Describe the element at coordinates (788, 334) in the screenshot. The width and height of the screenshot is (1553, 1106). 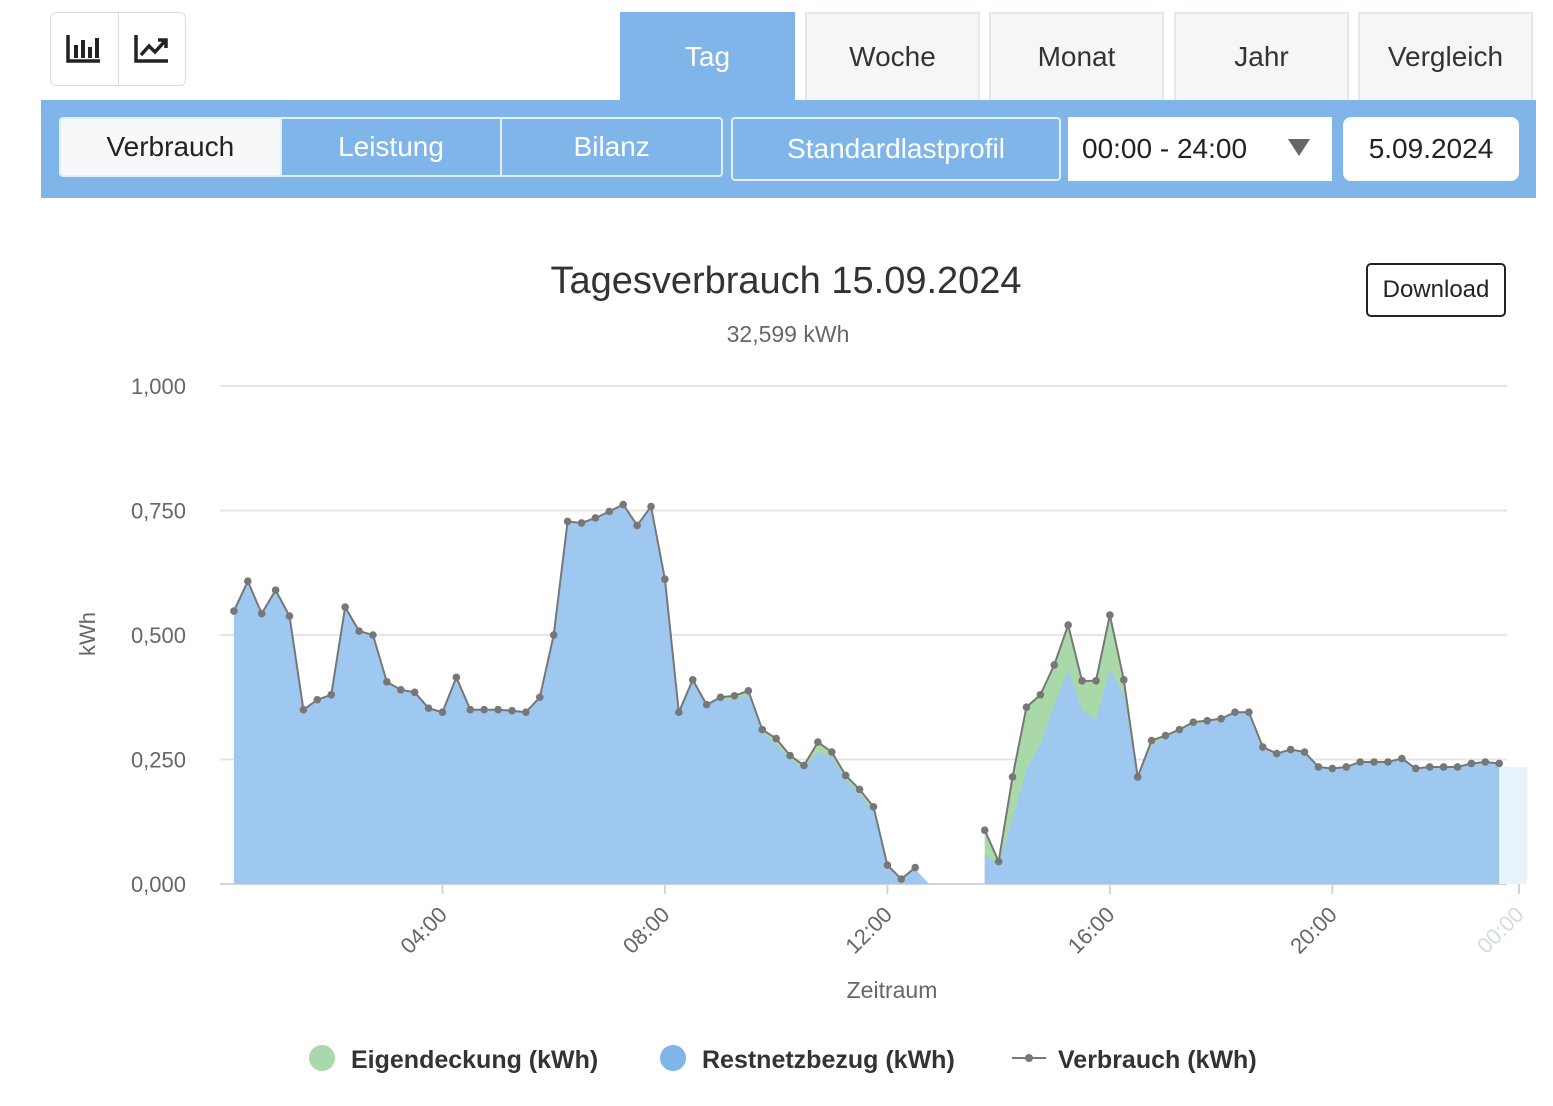
I see `chart-subtitle: 32,599 kWh` at that location.